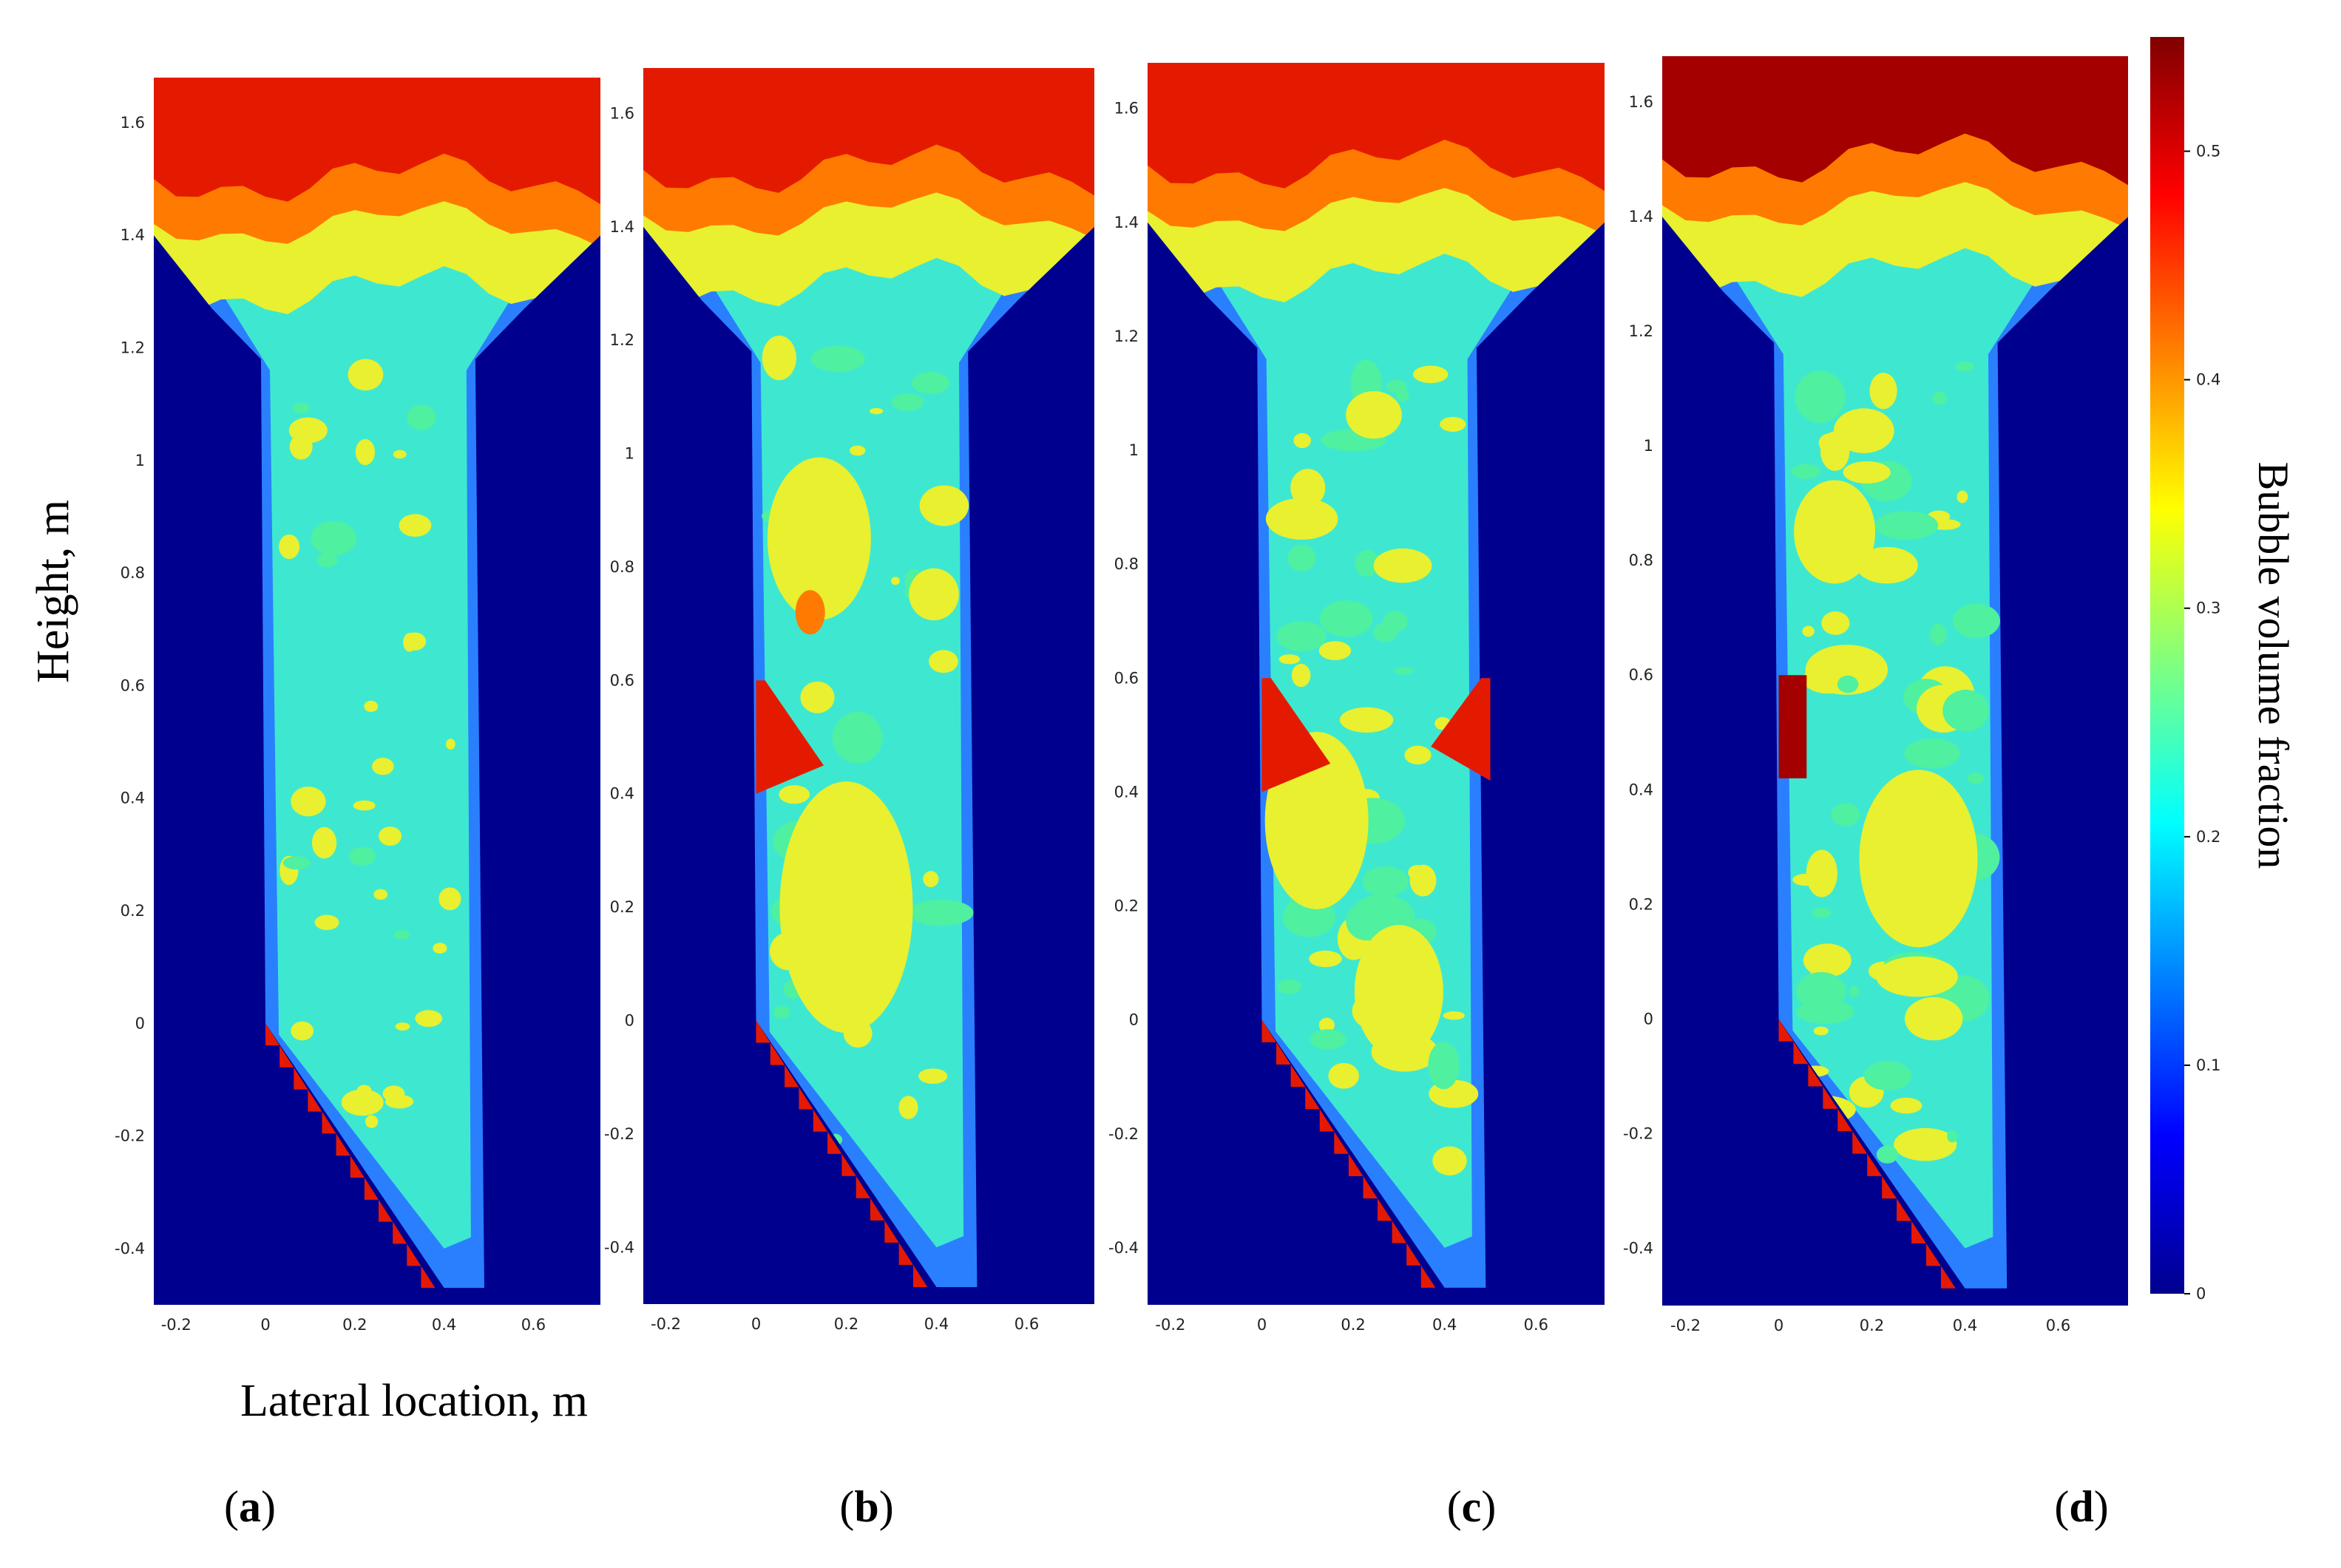 The height and width of the screenshot is (1568, 2341). What do you see at coordinates (1296, 735) in the screenshot?
I see `baffle-left` at bounding box center [1296, 735].